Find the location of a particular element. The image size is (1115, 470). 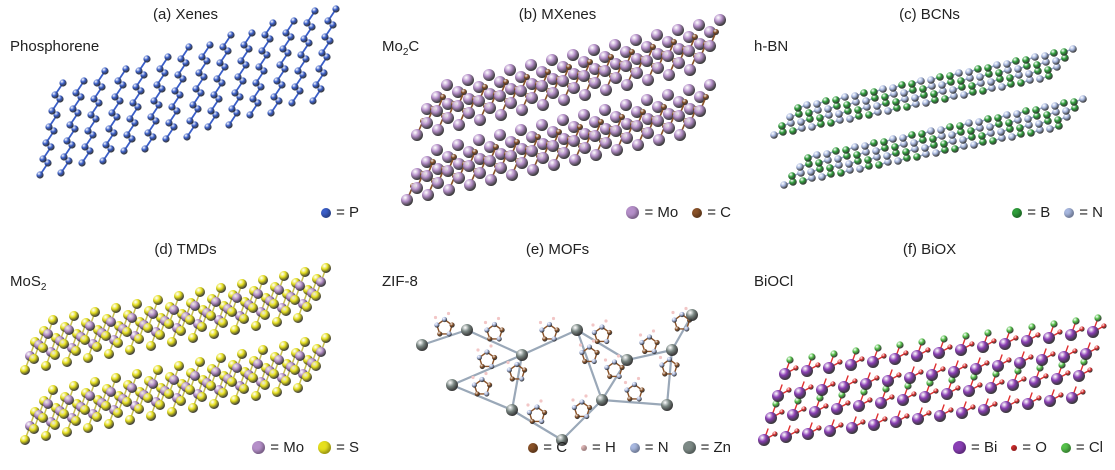

legend: = Mo = S is located at coordinates (305, 447).